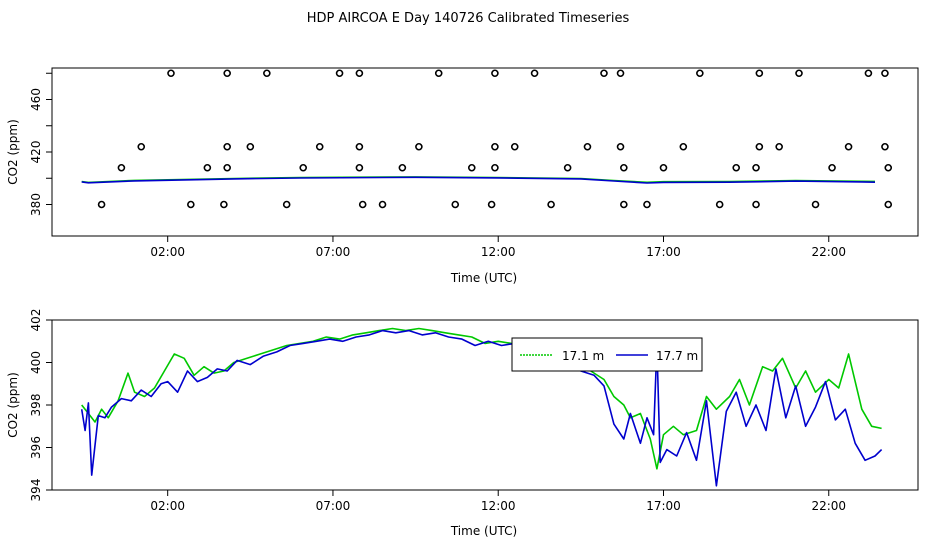 Image resolution: width=936 pixels, height=540 pixels. I want to click on bottom-y-tick-label: 398, so click(36, 405).